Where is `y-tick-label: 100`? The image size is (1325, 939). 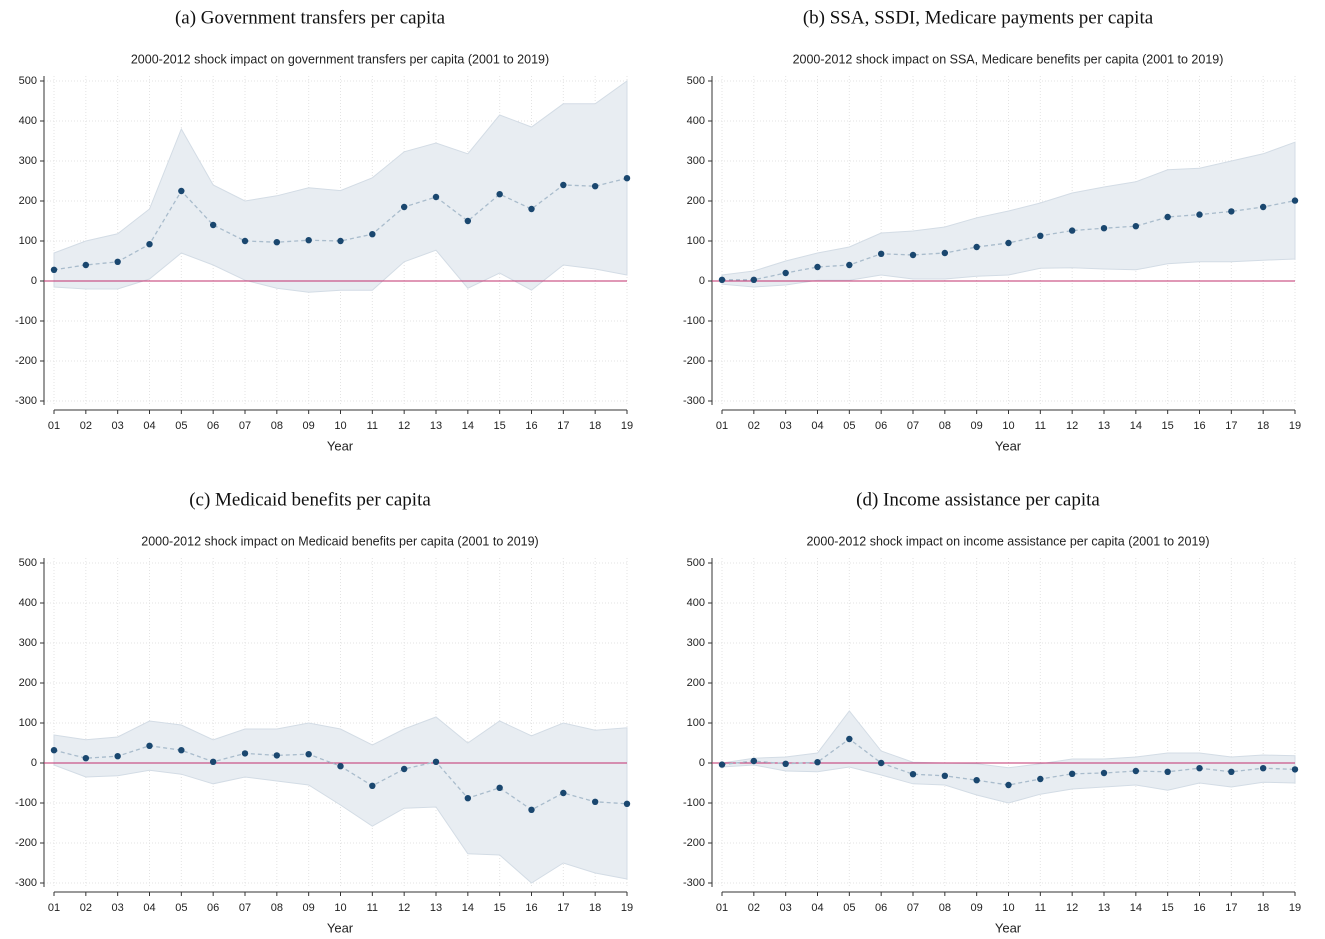
y-tick-label: 100 is located at coordinates (696, 241).